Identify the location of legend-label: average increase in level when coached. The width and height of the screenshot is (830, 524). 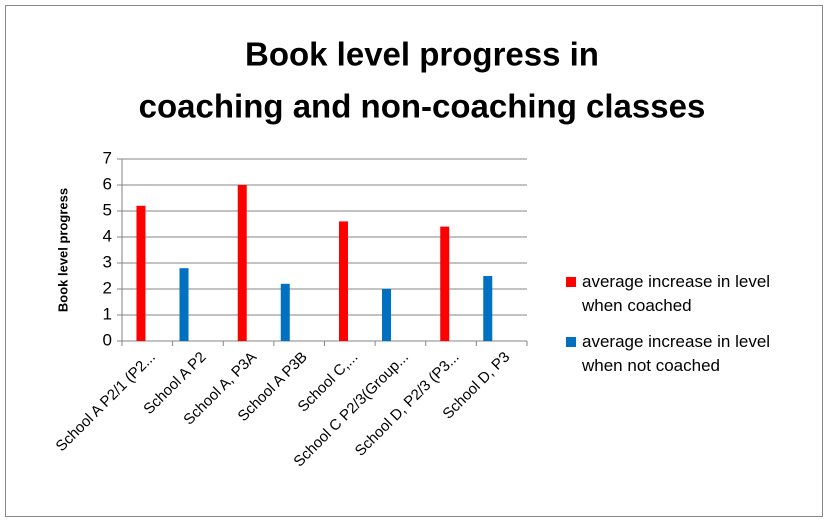
(676, 293).